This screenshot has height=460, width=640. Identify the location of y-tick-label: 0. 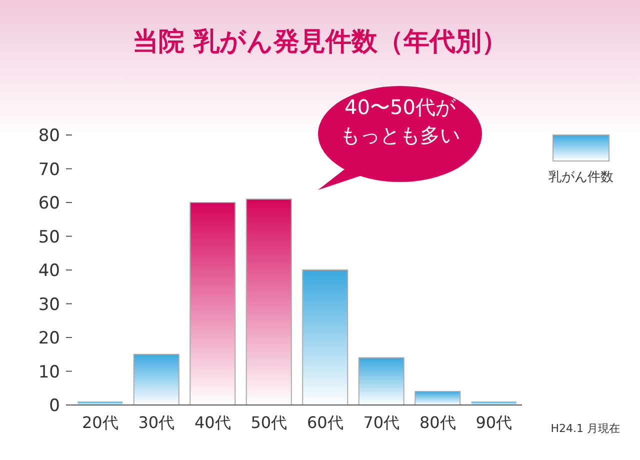
(54, 406).